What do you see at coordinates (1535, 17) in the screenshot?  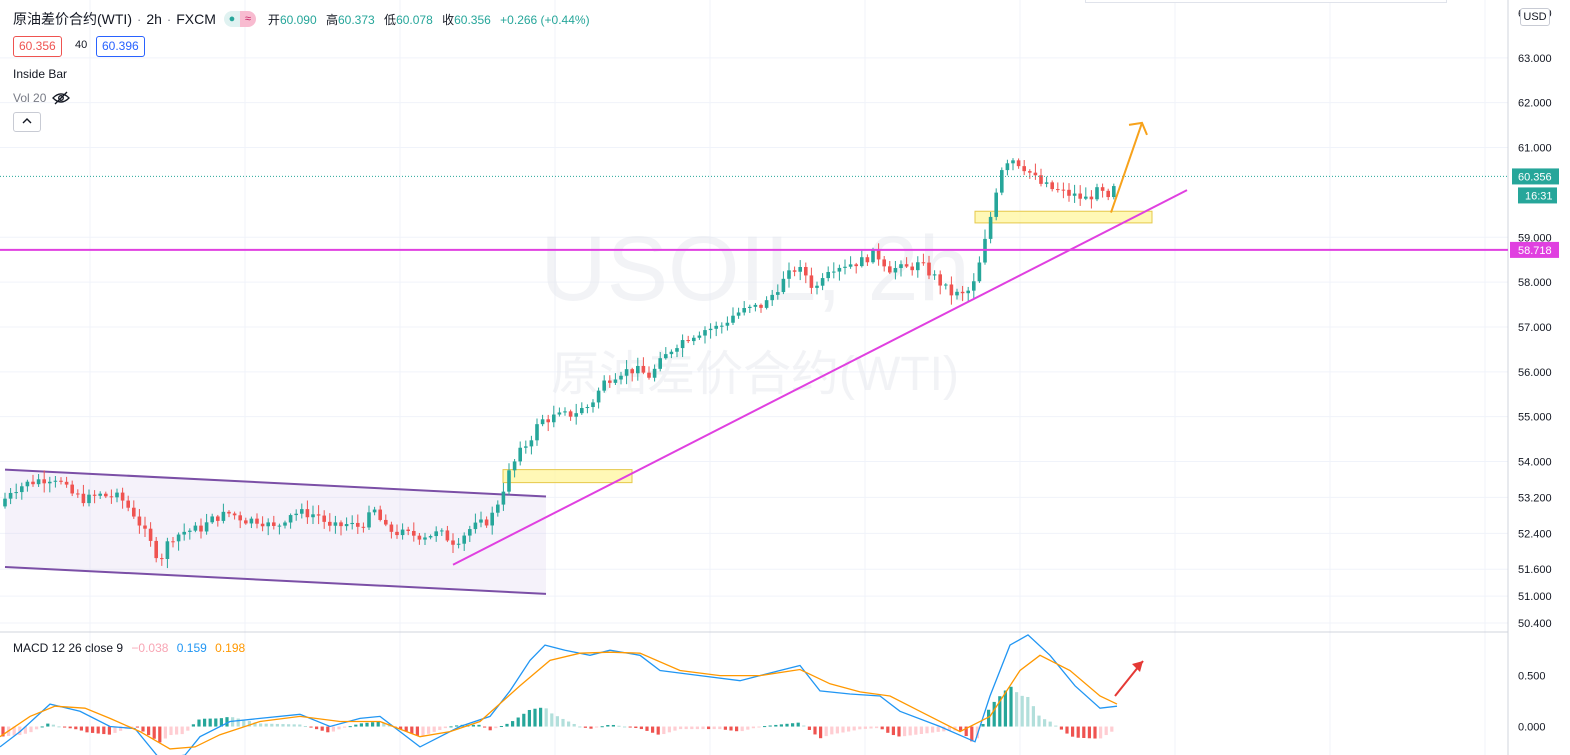 I see `currency-button: USD` at bounding box center [1535, 17].